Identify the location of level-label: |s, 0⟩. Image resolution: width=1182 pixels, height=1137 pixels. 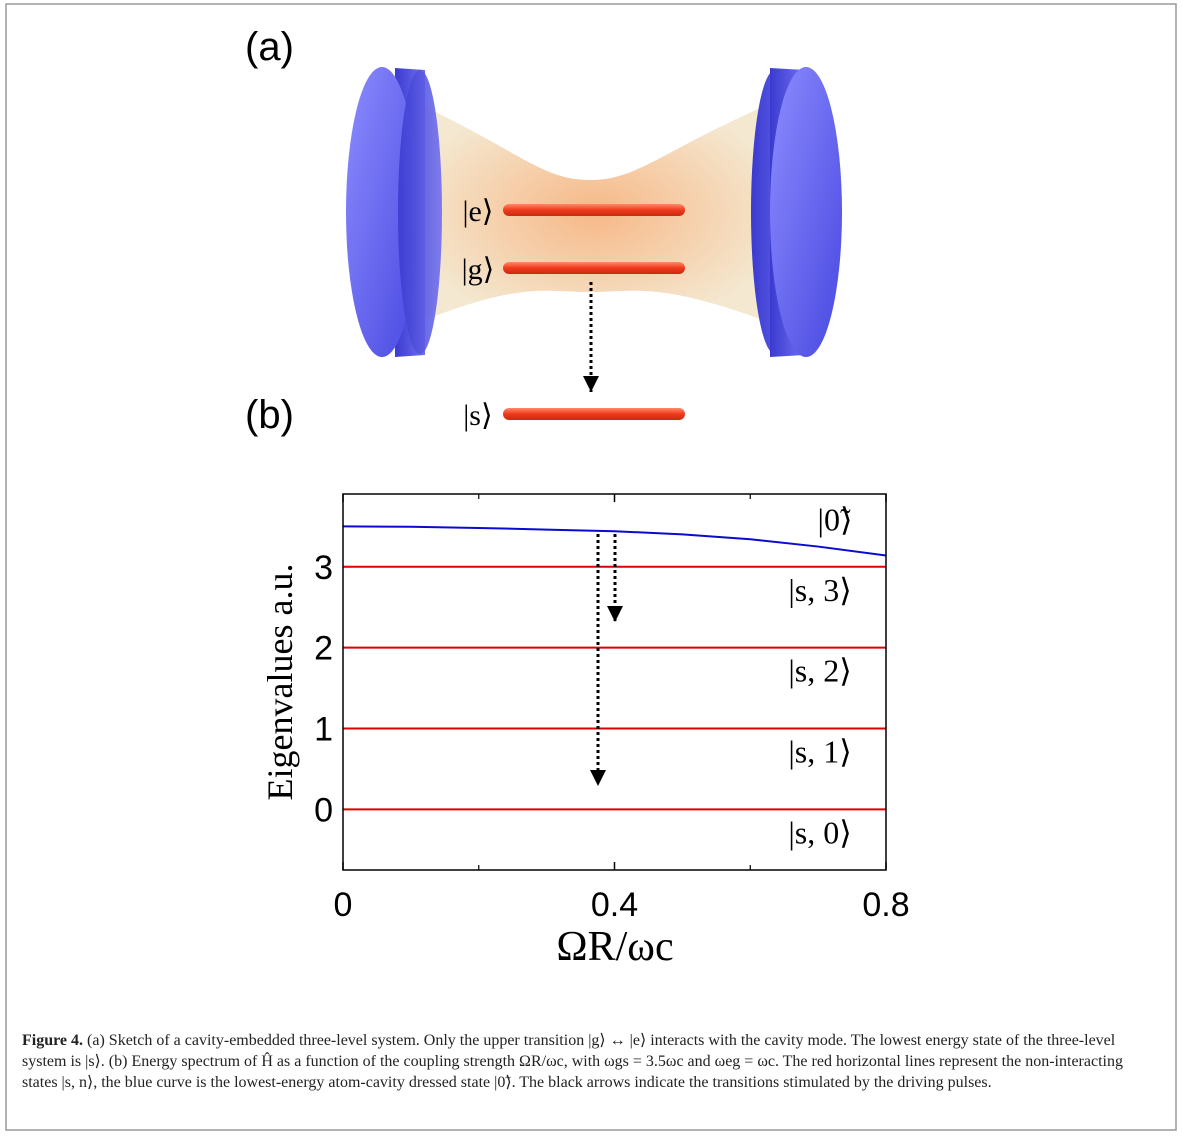
(819, 832).